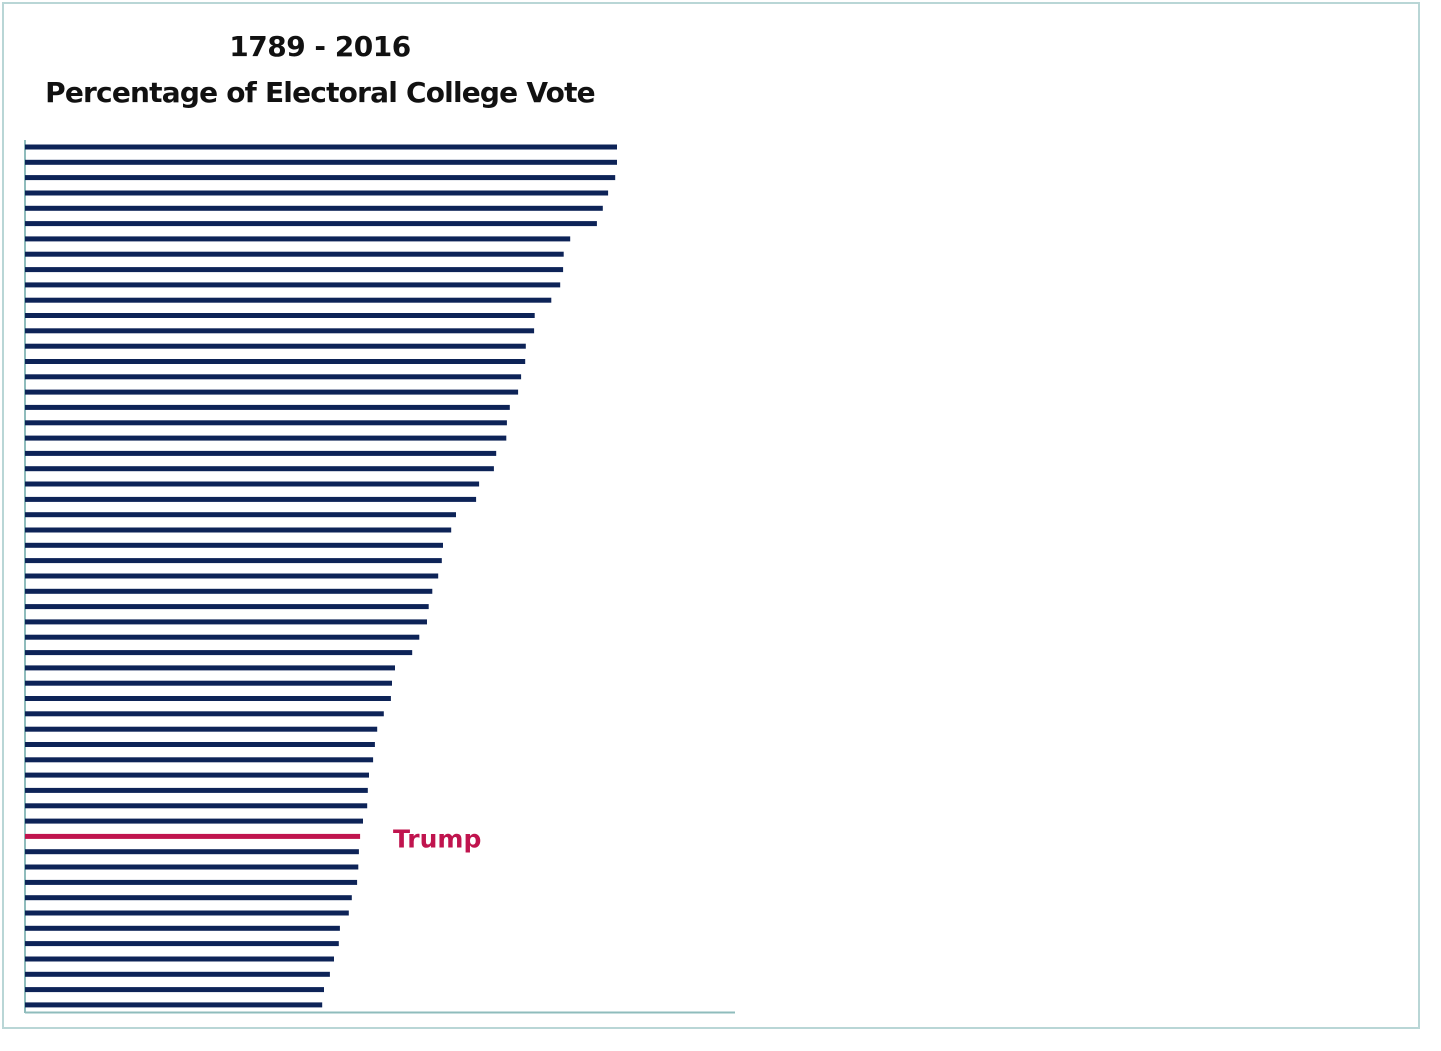 The height and width of the screenshot is (1051, 1441). What do you see at coordinates (437, 838) in the screenshot?
I see `annotation-label: Trump` at bounding box center [437, 838].